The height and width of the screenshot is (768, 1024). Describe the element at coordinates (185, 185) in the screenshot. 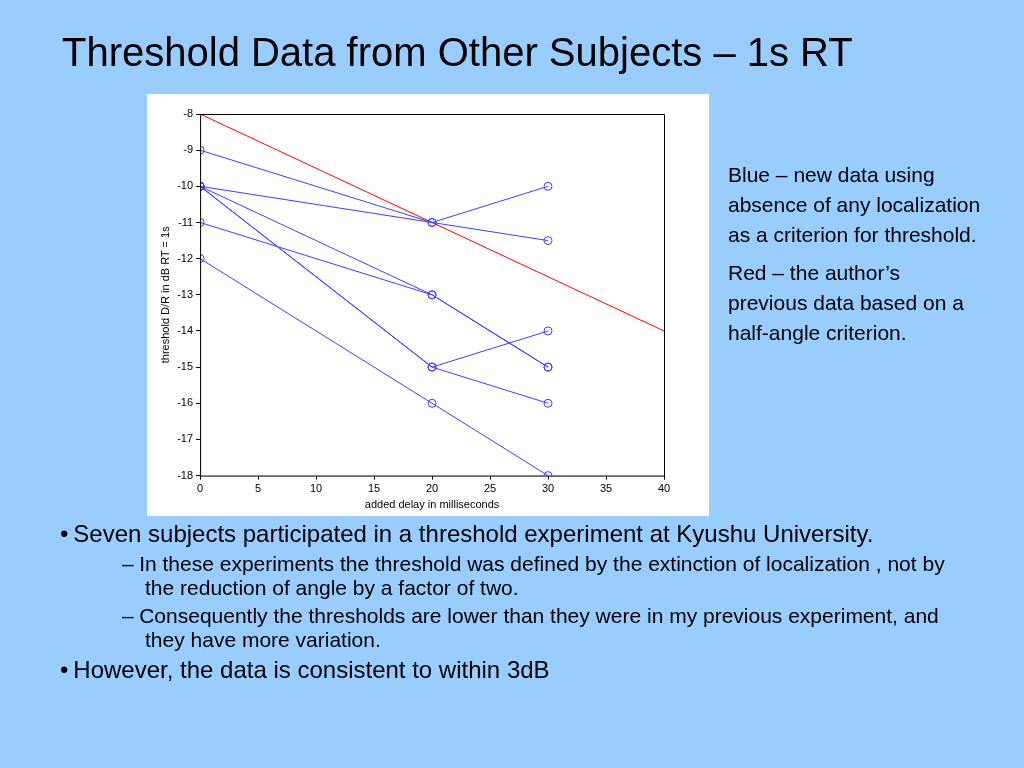

I see `y-tick-label: -10` at that location.